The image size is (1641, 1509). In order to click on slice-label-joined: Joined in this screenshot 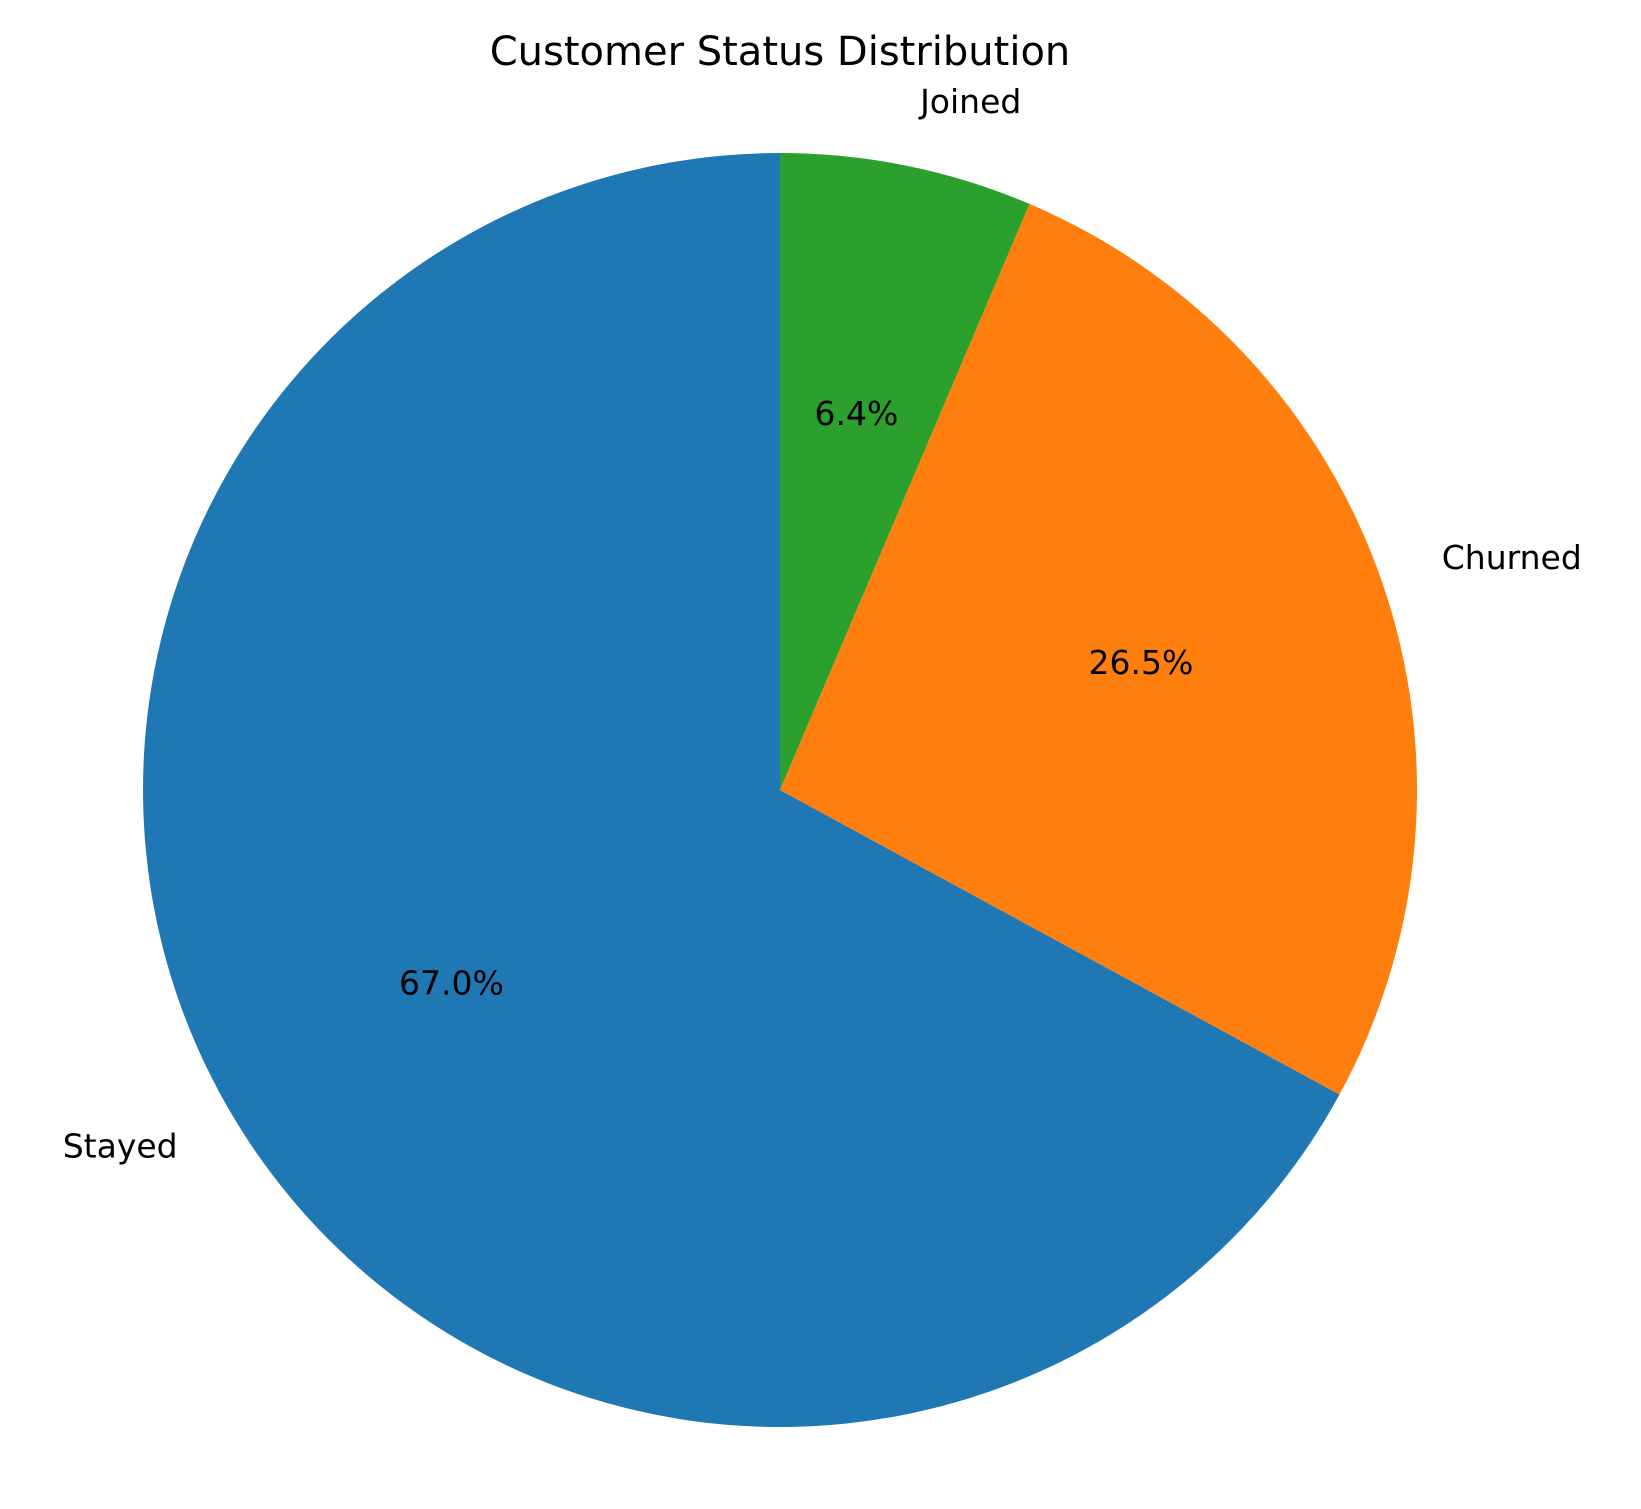, I will do `click(969, 101)`.